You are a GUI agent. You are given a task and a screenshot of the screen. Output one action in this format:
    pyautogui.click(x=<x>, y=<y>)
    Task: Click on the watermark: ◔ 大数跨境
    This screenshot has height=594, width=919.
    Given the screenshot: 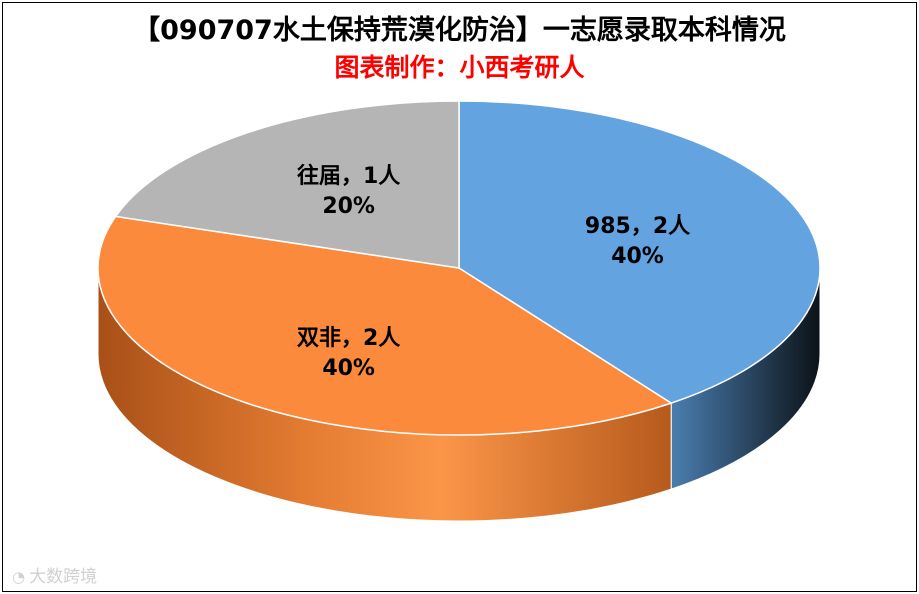 What is the action you would take?
    pyautogui.click(x=54, y=574)
    